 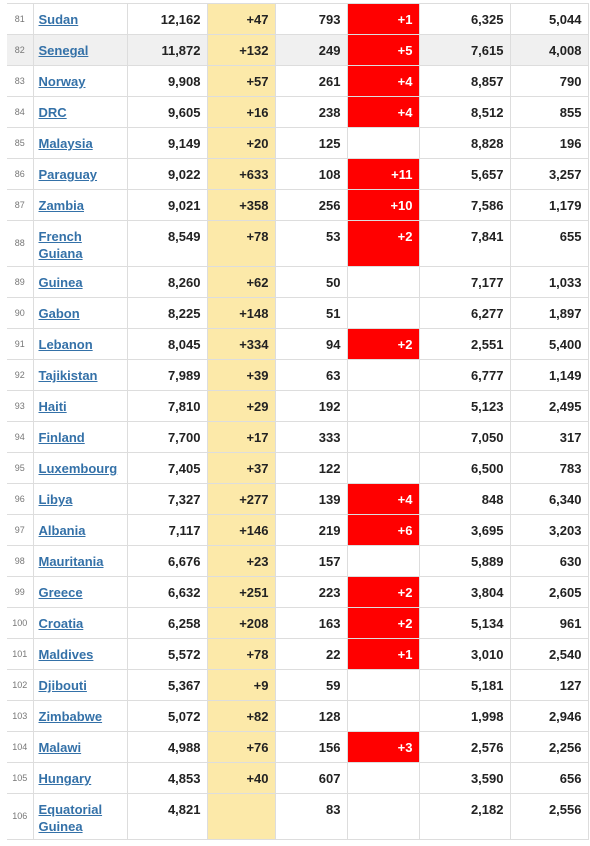 I want to click on recovered-cell: 6,277, so click(x=464, y=313).